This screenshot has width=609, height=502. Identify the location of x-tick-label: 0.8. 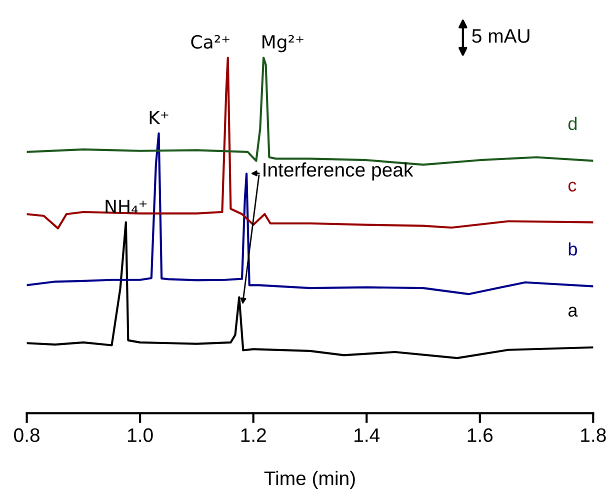
(27, 435).